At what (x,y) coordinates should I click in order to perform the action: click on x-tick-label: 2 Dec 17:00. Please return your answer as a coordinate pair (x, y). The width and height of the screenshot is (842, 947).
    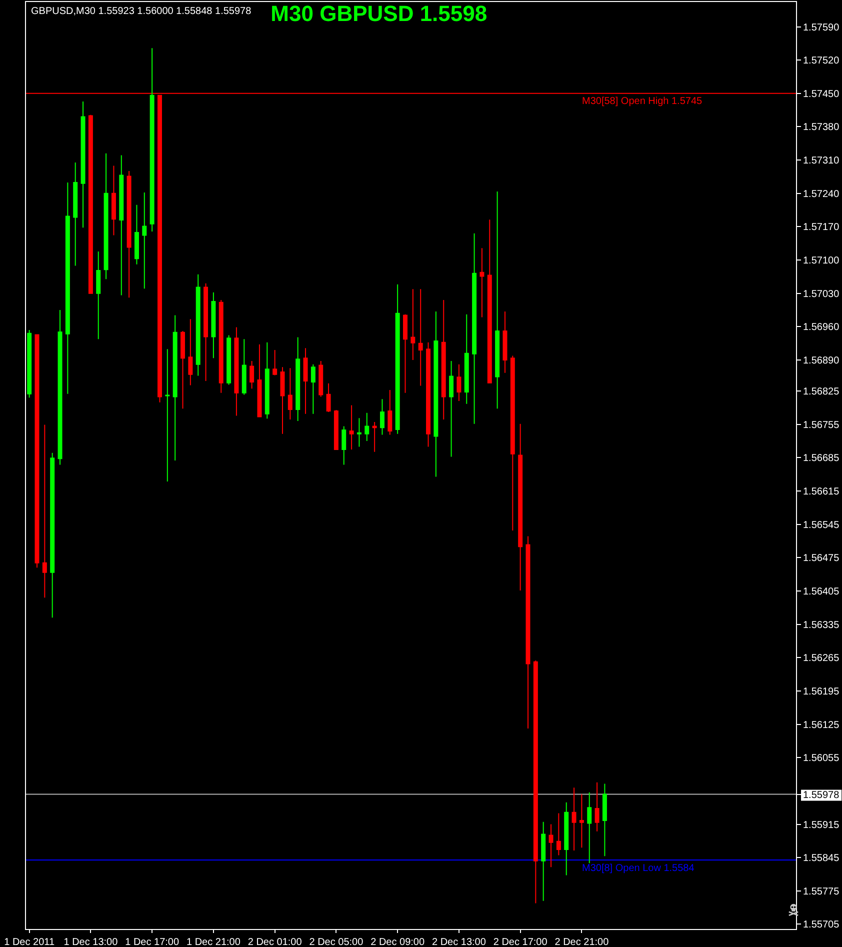
    Looking at the image, I should click on (520, 942).